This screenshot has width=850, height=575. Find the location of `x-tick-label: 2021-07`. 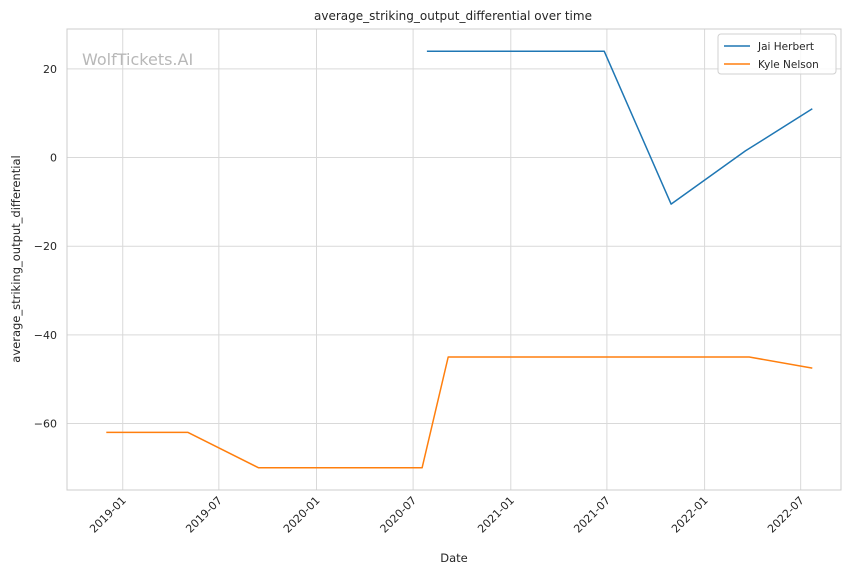

x-tick-label: 2021-07 is located at coordinates (592, 515).